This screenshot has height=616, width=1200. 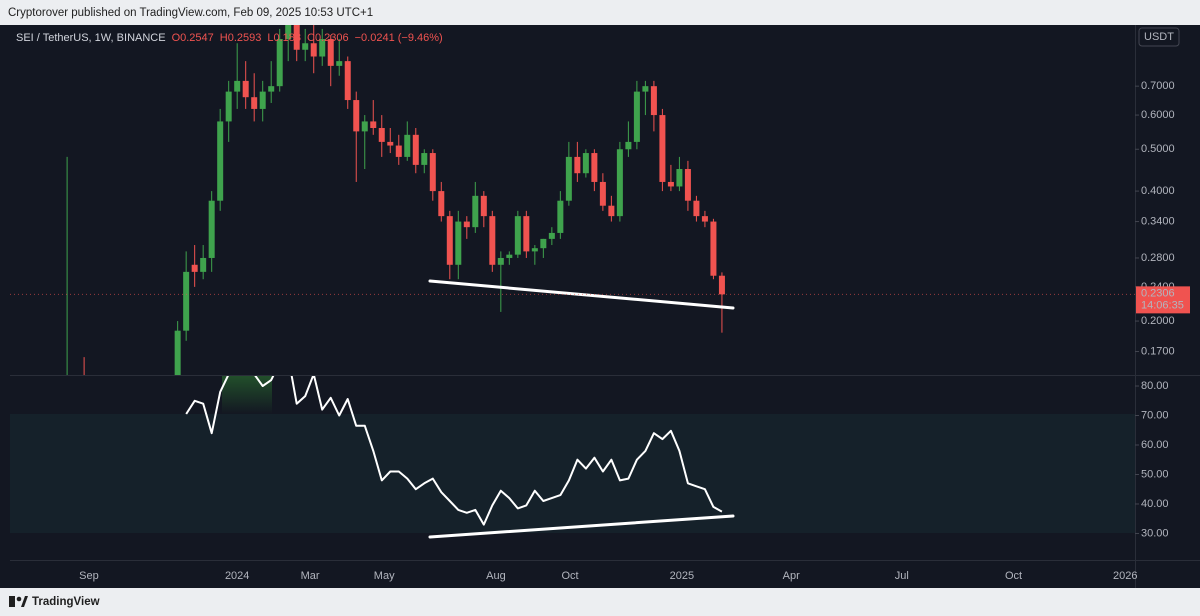 What do you see at coordinates (384, 576) in the screenshot?
I see `x-tick-label: May` at bounding box center [384, 576].